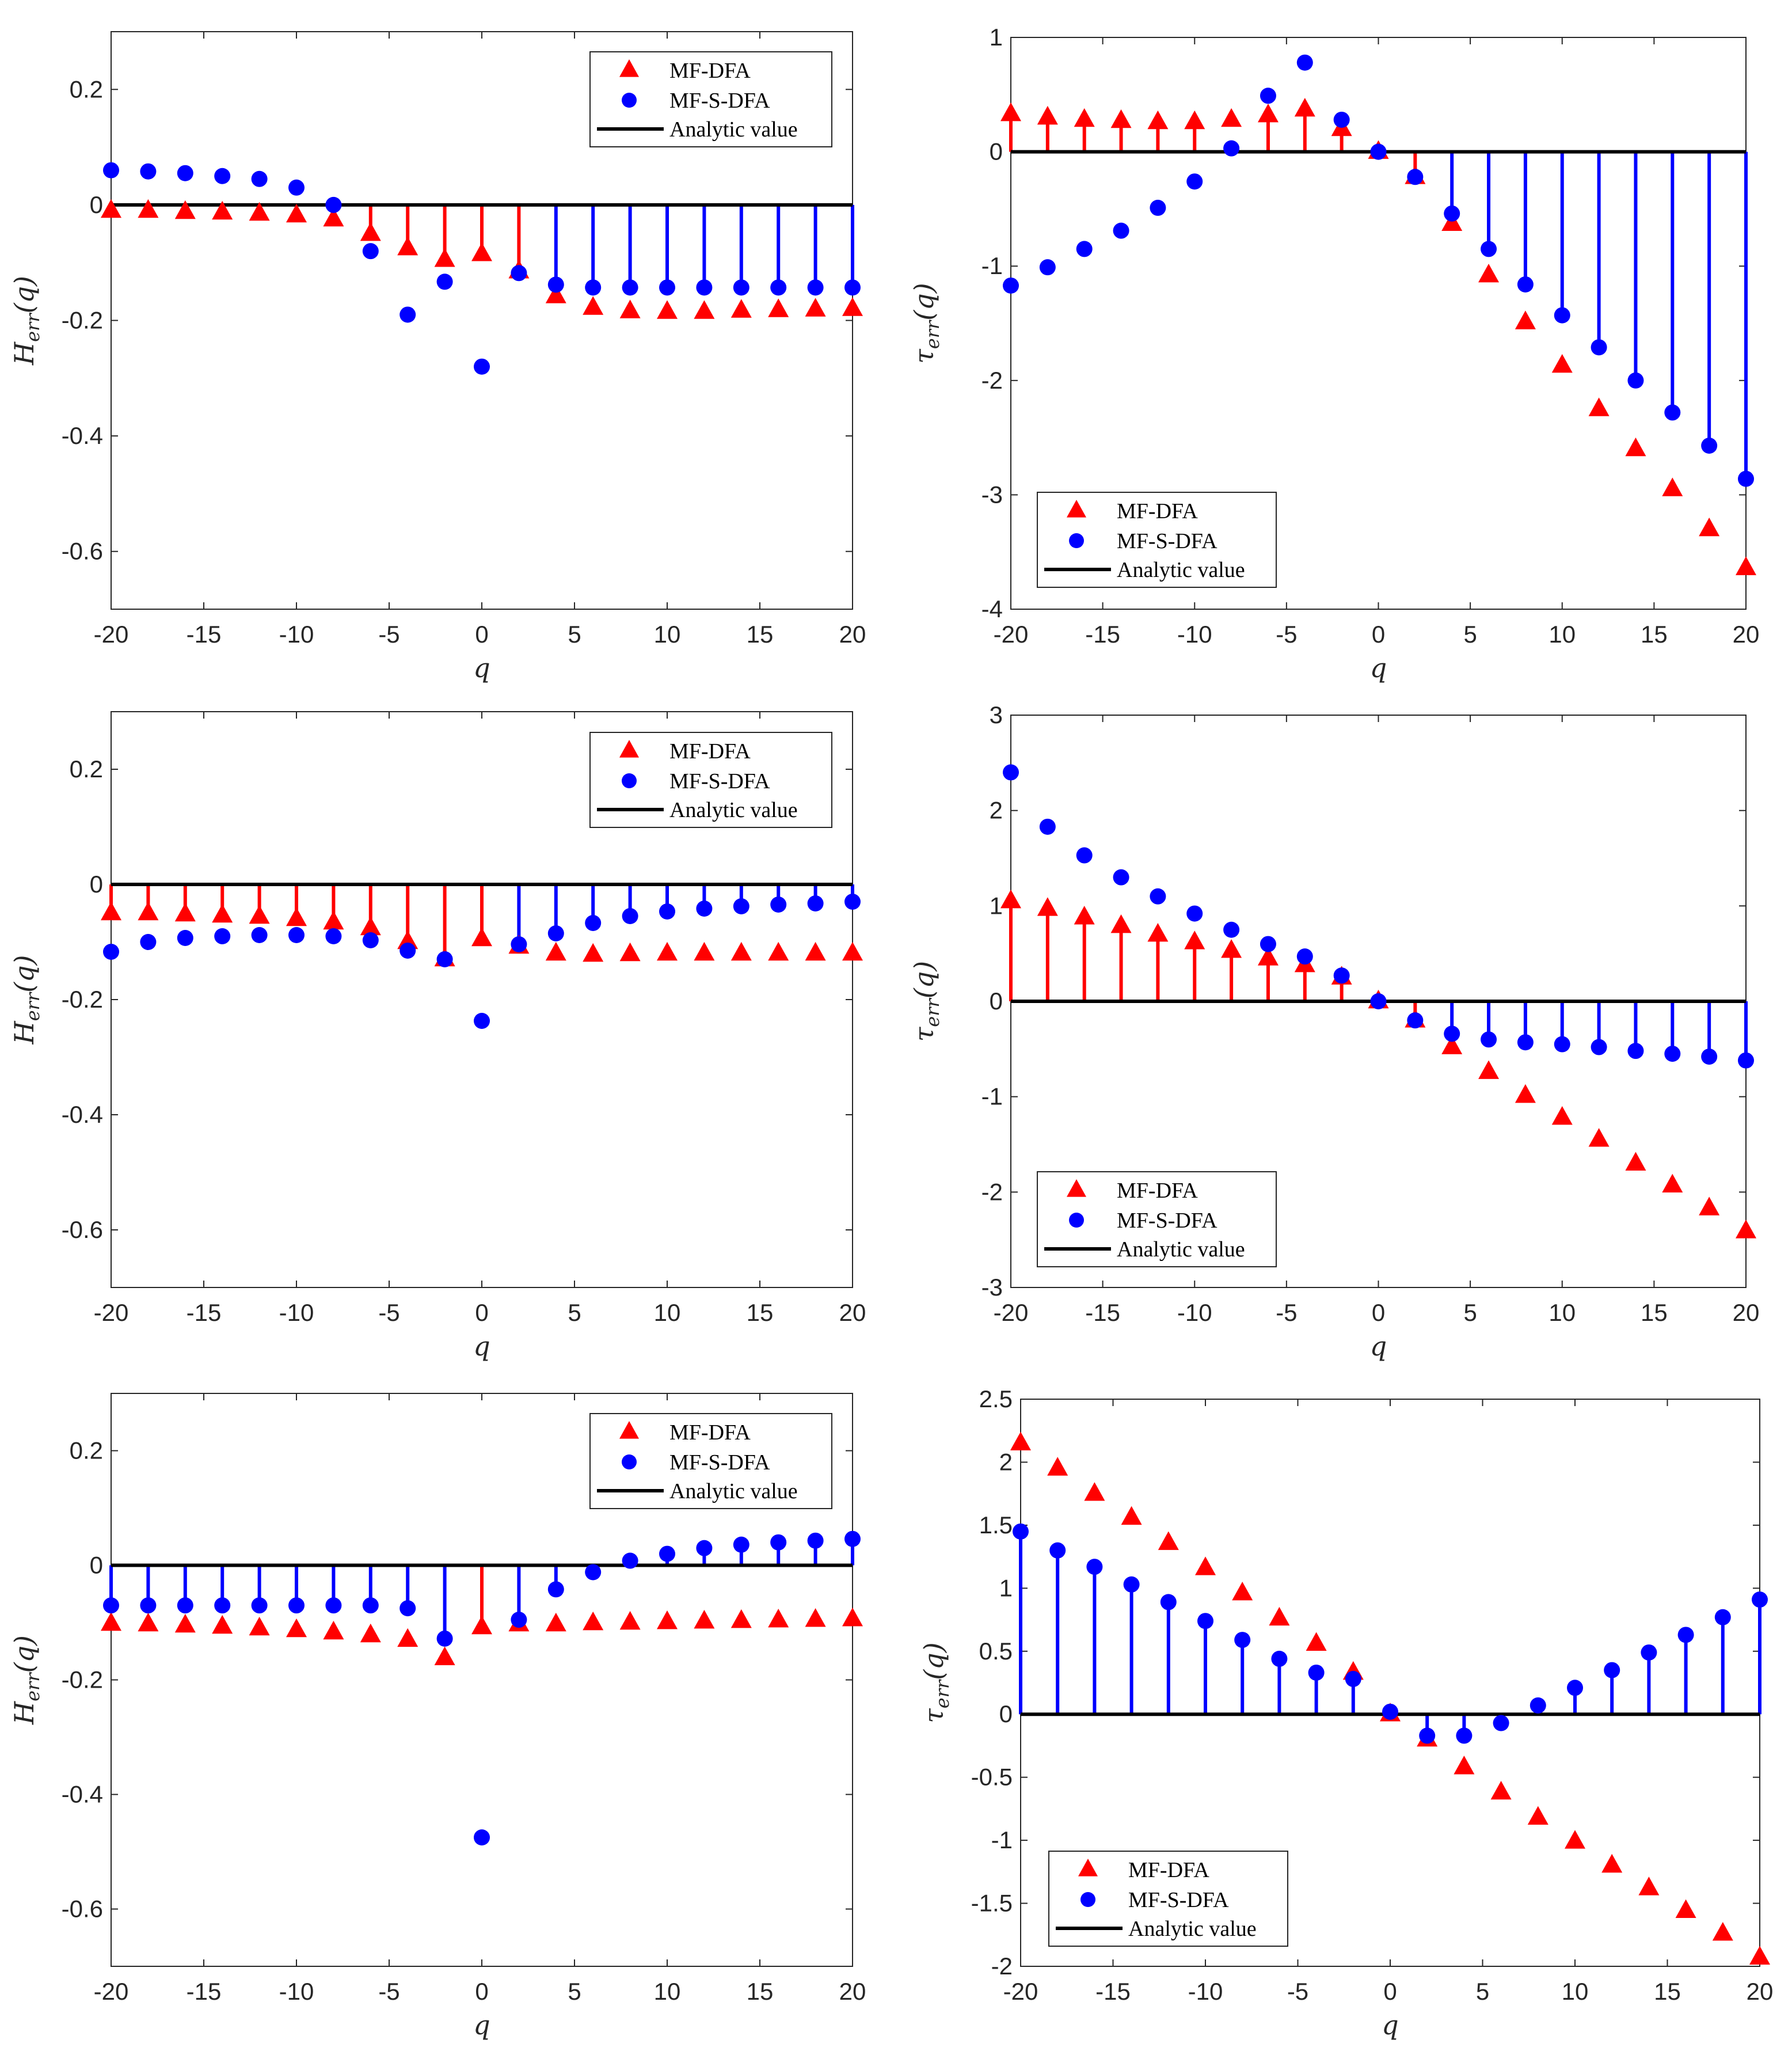 The height and width of the screenshot is (2055, 1792). I want to click on y-tick-label: -1.5, so click(992, 1903).